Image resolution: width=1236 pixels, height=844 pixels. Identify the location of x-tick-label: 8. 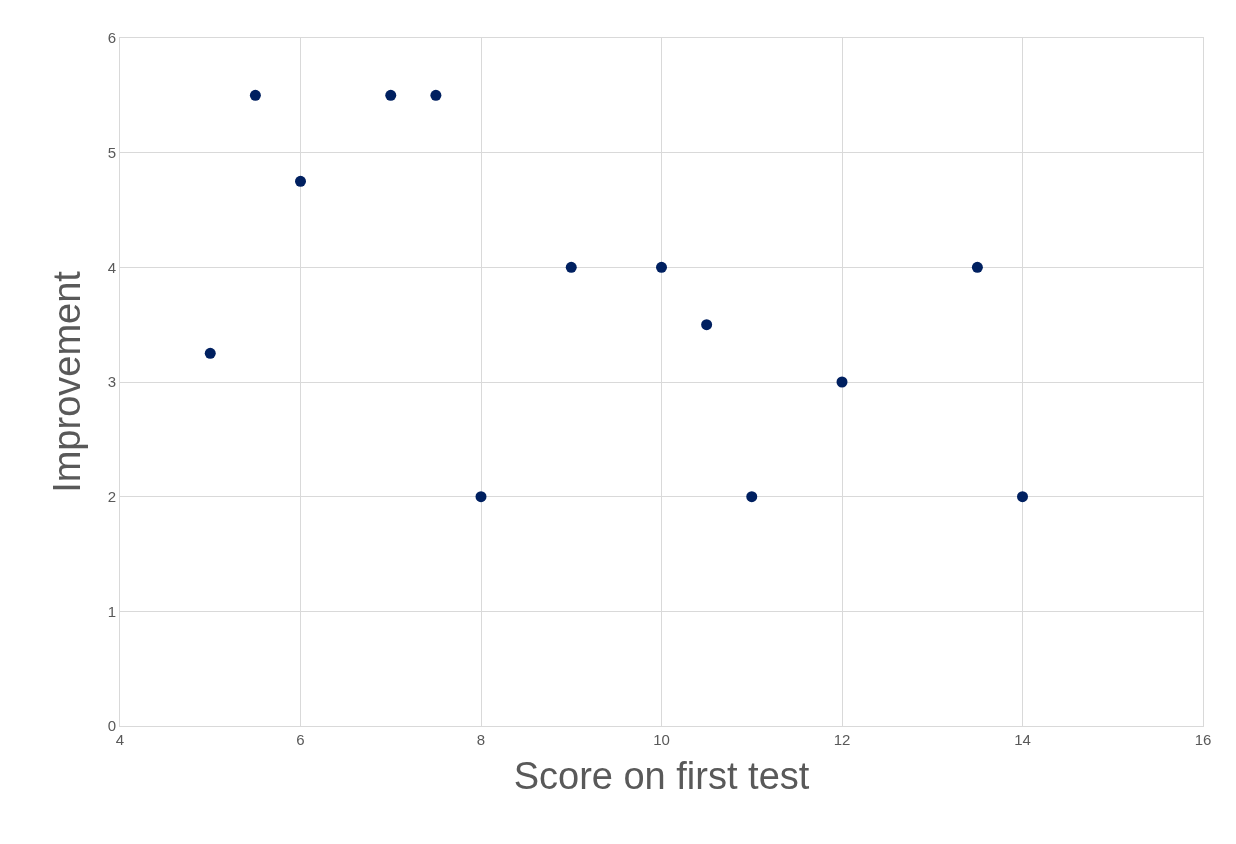
(481, 739).